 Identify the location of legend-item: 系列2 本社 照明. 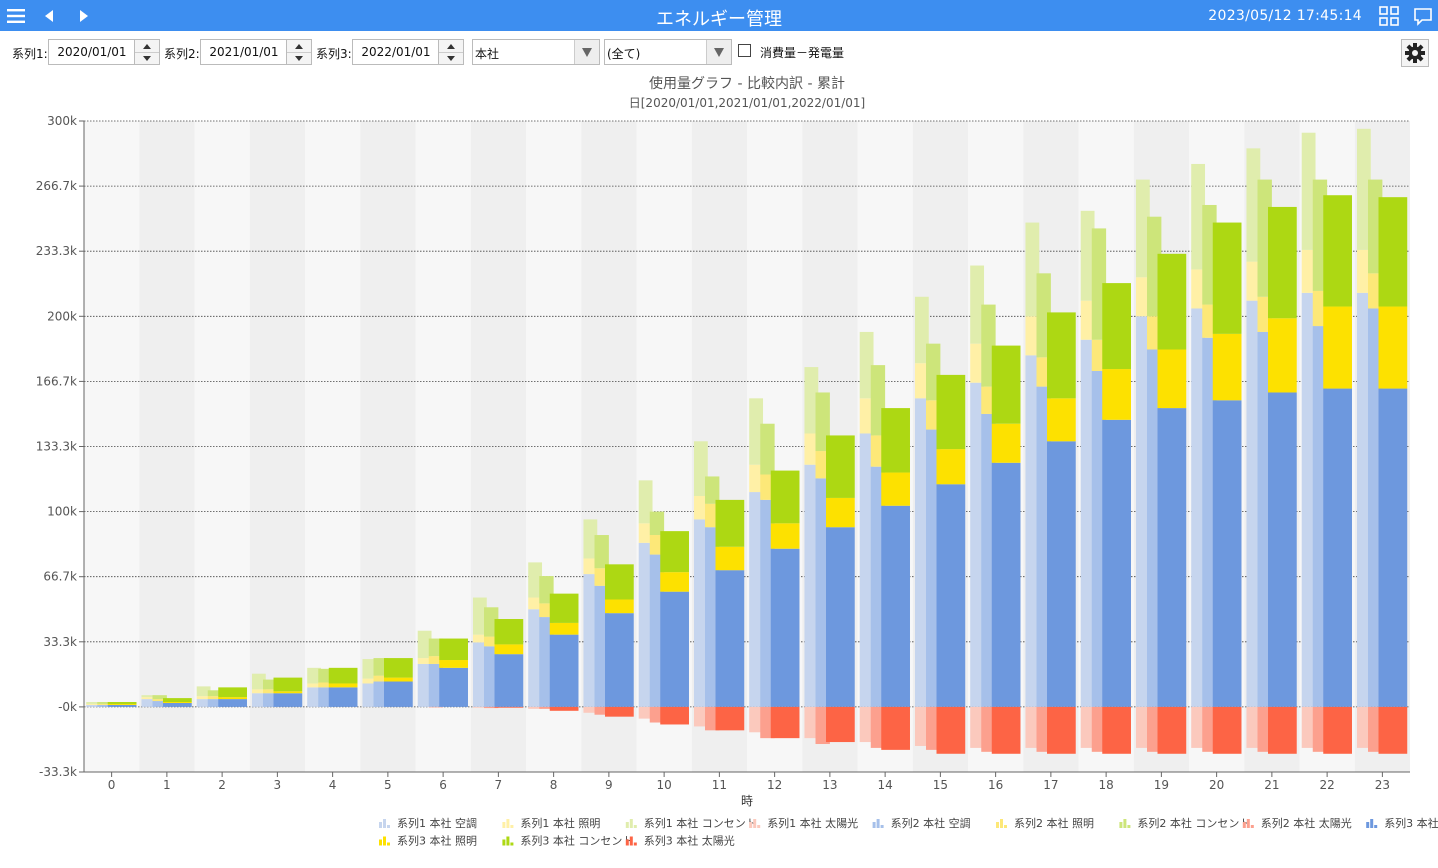
(1045, 823).